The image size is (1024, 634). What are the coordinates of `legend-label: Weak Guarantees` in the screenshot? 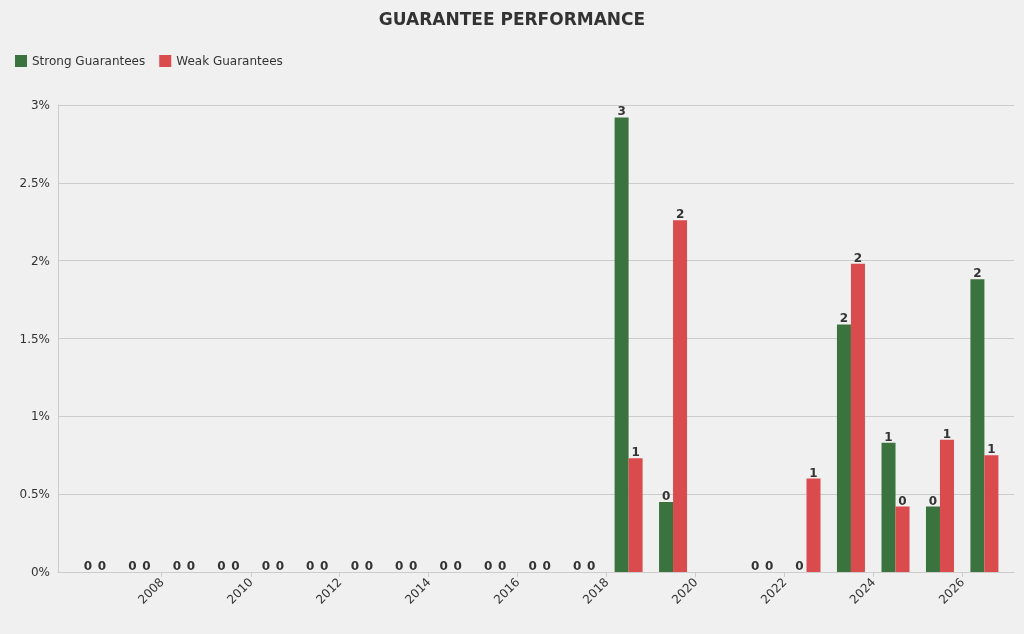 It's located at (229, 61).